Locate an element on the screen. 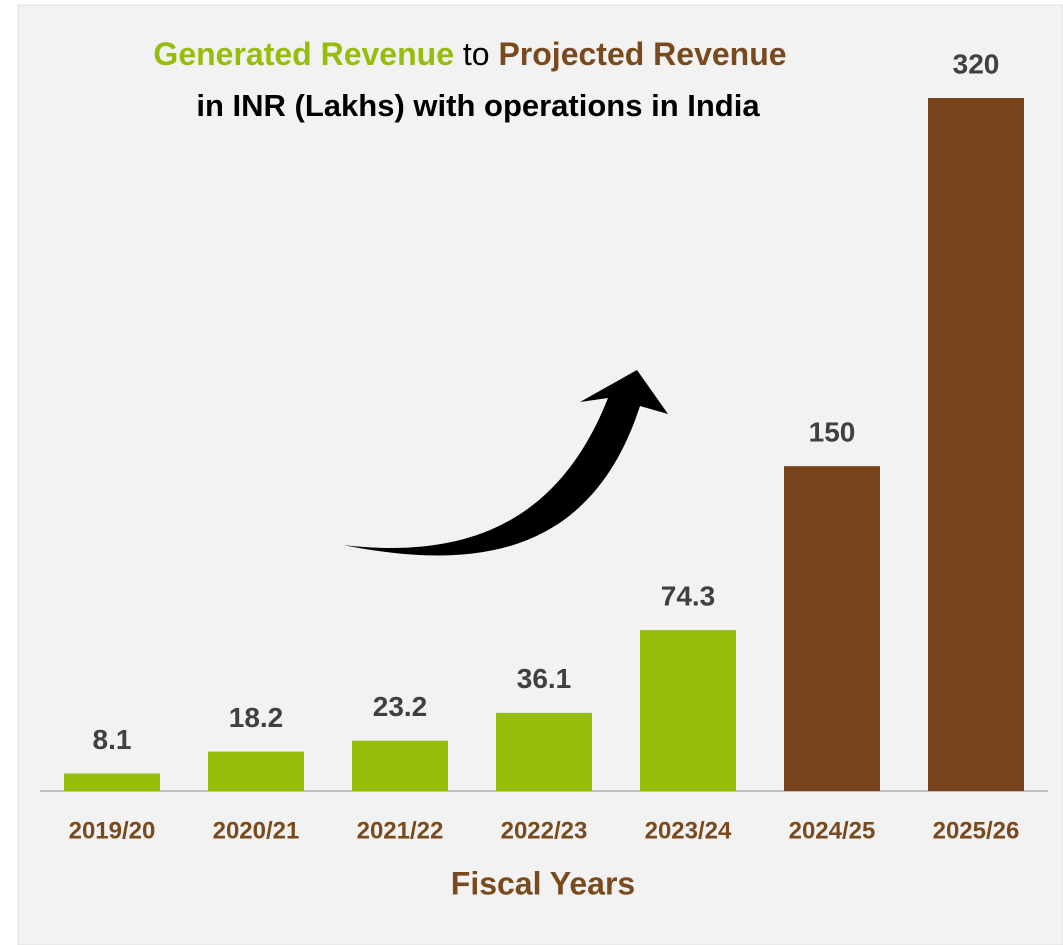  x-tick-label: 2021/22 is located at coordinates (400, 830).